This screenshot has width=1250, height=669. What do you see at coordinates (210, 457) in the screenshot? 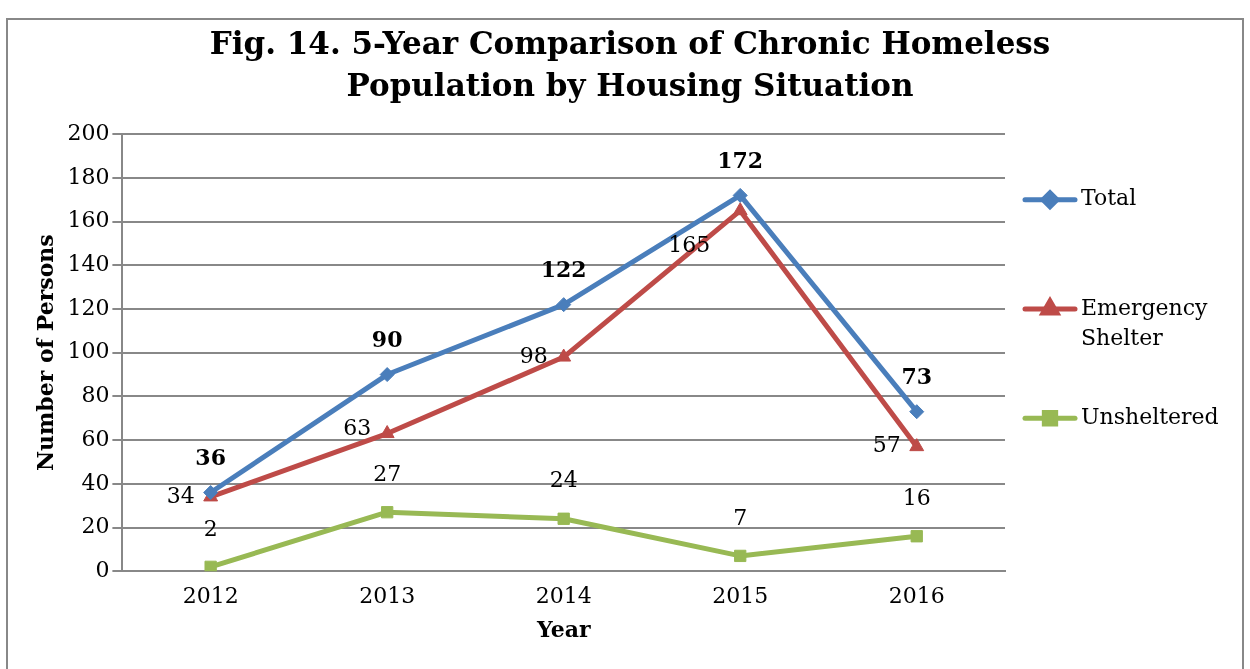
I see `data-label: 36` at bounding box center [210, 457].